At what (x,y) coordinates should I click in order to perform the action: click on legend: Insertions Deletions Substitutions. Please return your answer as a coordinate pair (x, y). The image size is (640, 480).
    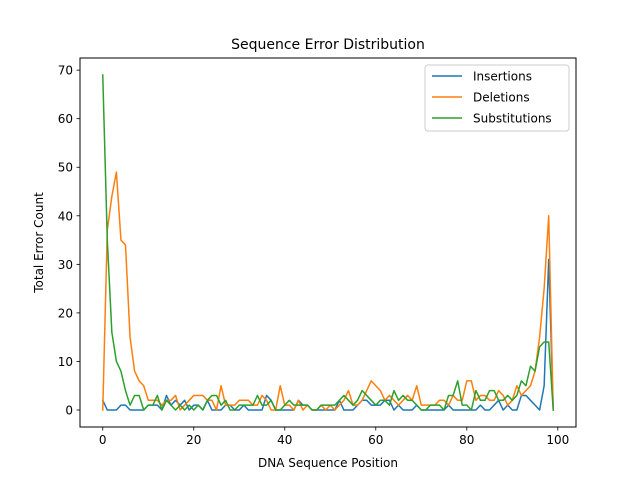
    Looking at the image, I should click on (497, 98).